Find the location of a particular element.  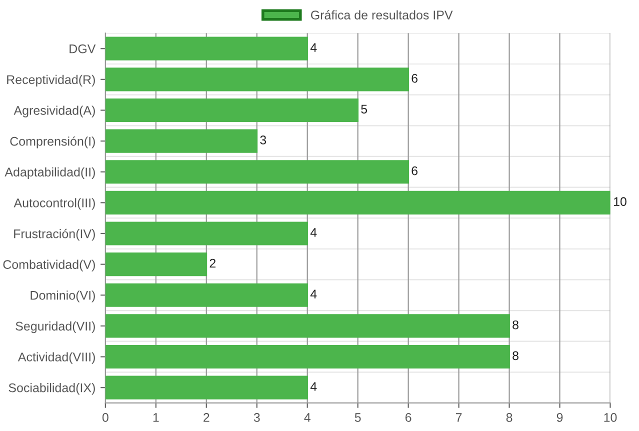

x-tick-label: 1 is located at coordinates (156, 417).